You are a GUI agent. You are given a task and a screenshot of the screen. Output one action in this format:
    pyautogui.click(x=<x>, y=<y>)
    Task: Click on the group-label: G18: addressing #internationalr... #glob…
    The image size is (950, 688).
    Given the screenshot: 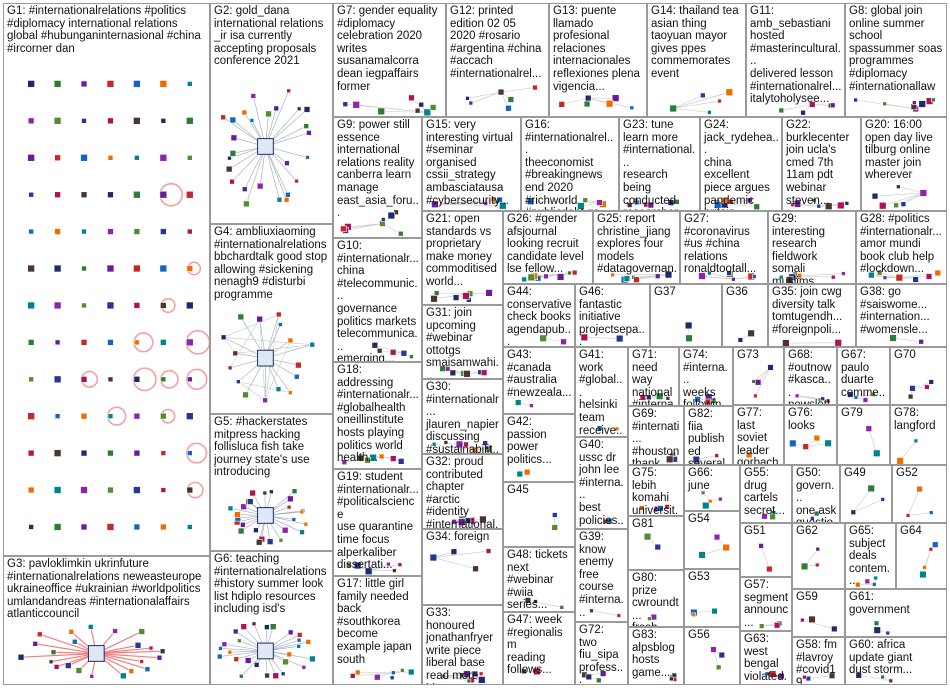 What is the action you would take?
    pyautogui.click(x=378, y=414)
    